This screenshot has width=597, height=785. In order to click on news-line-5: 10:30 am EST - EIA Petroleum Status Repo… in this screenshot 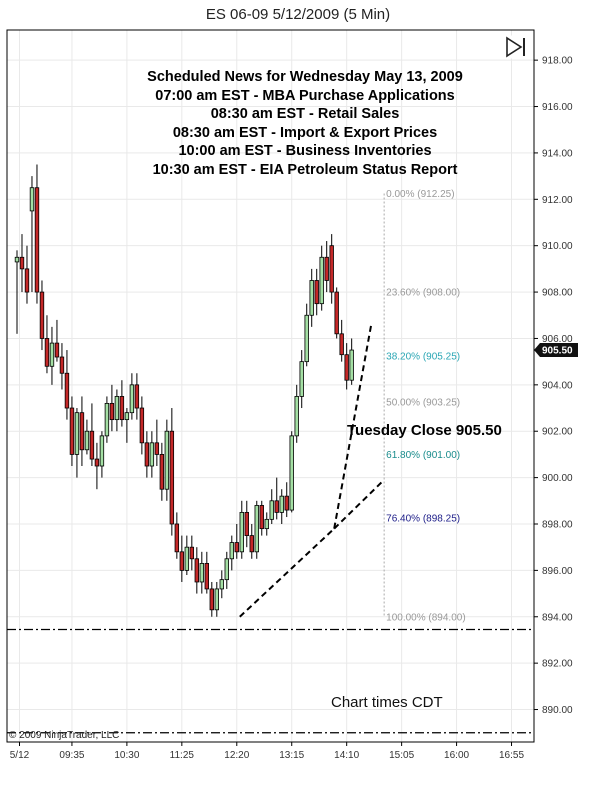, I will do `click(305, 170)`.